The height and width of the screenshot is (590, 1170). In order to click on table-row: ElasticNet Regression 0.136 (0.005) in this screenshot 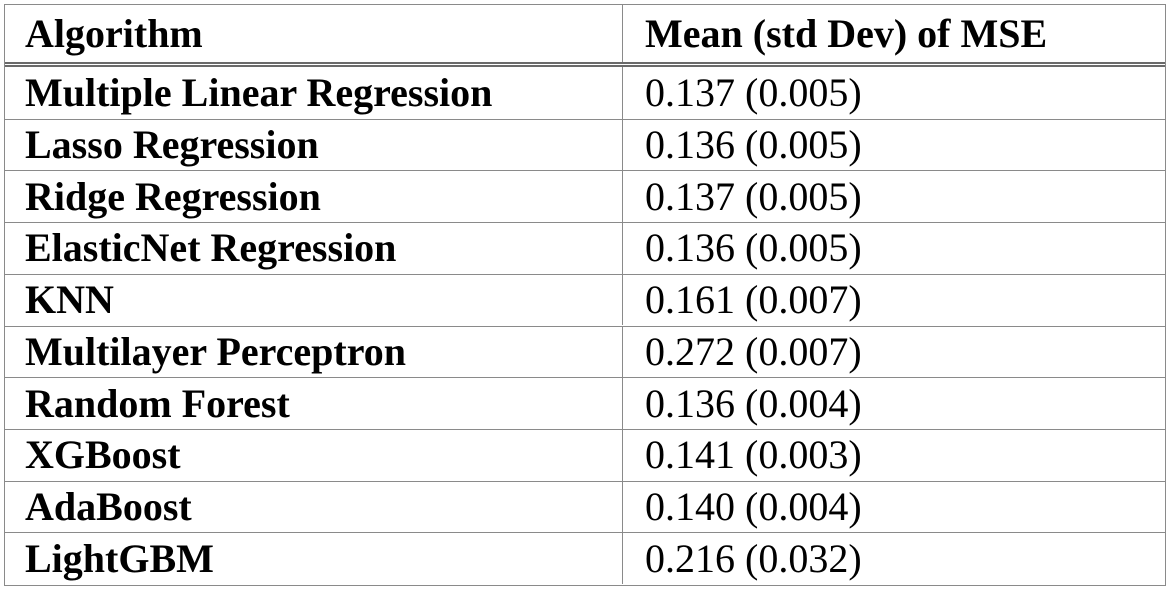, I will do `click(585, 248)`.